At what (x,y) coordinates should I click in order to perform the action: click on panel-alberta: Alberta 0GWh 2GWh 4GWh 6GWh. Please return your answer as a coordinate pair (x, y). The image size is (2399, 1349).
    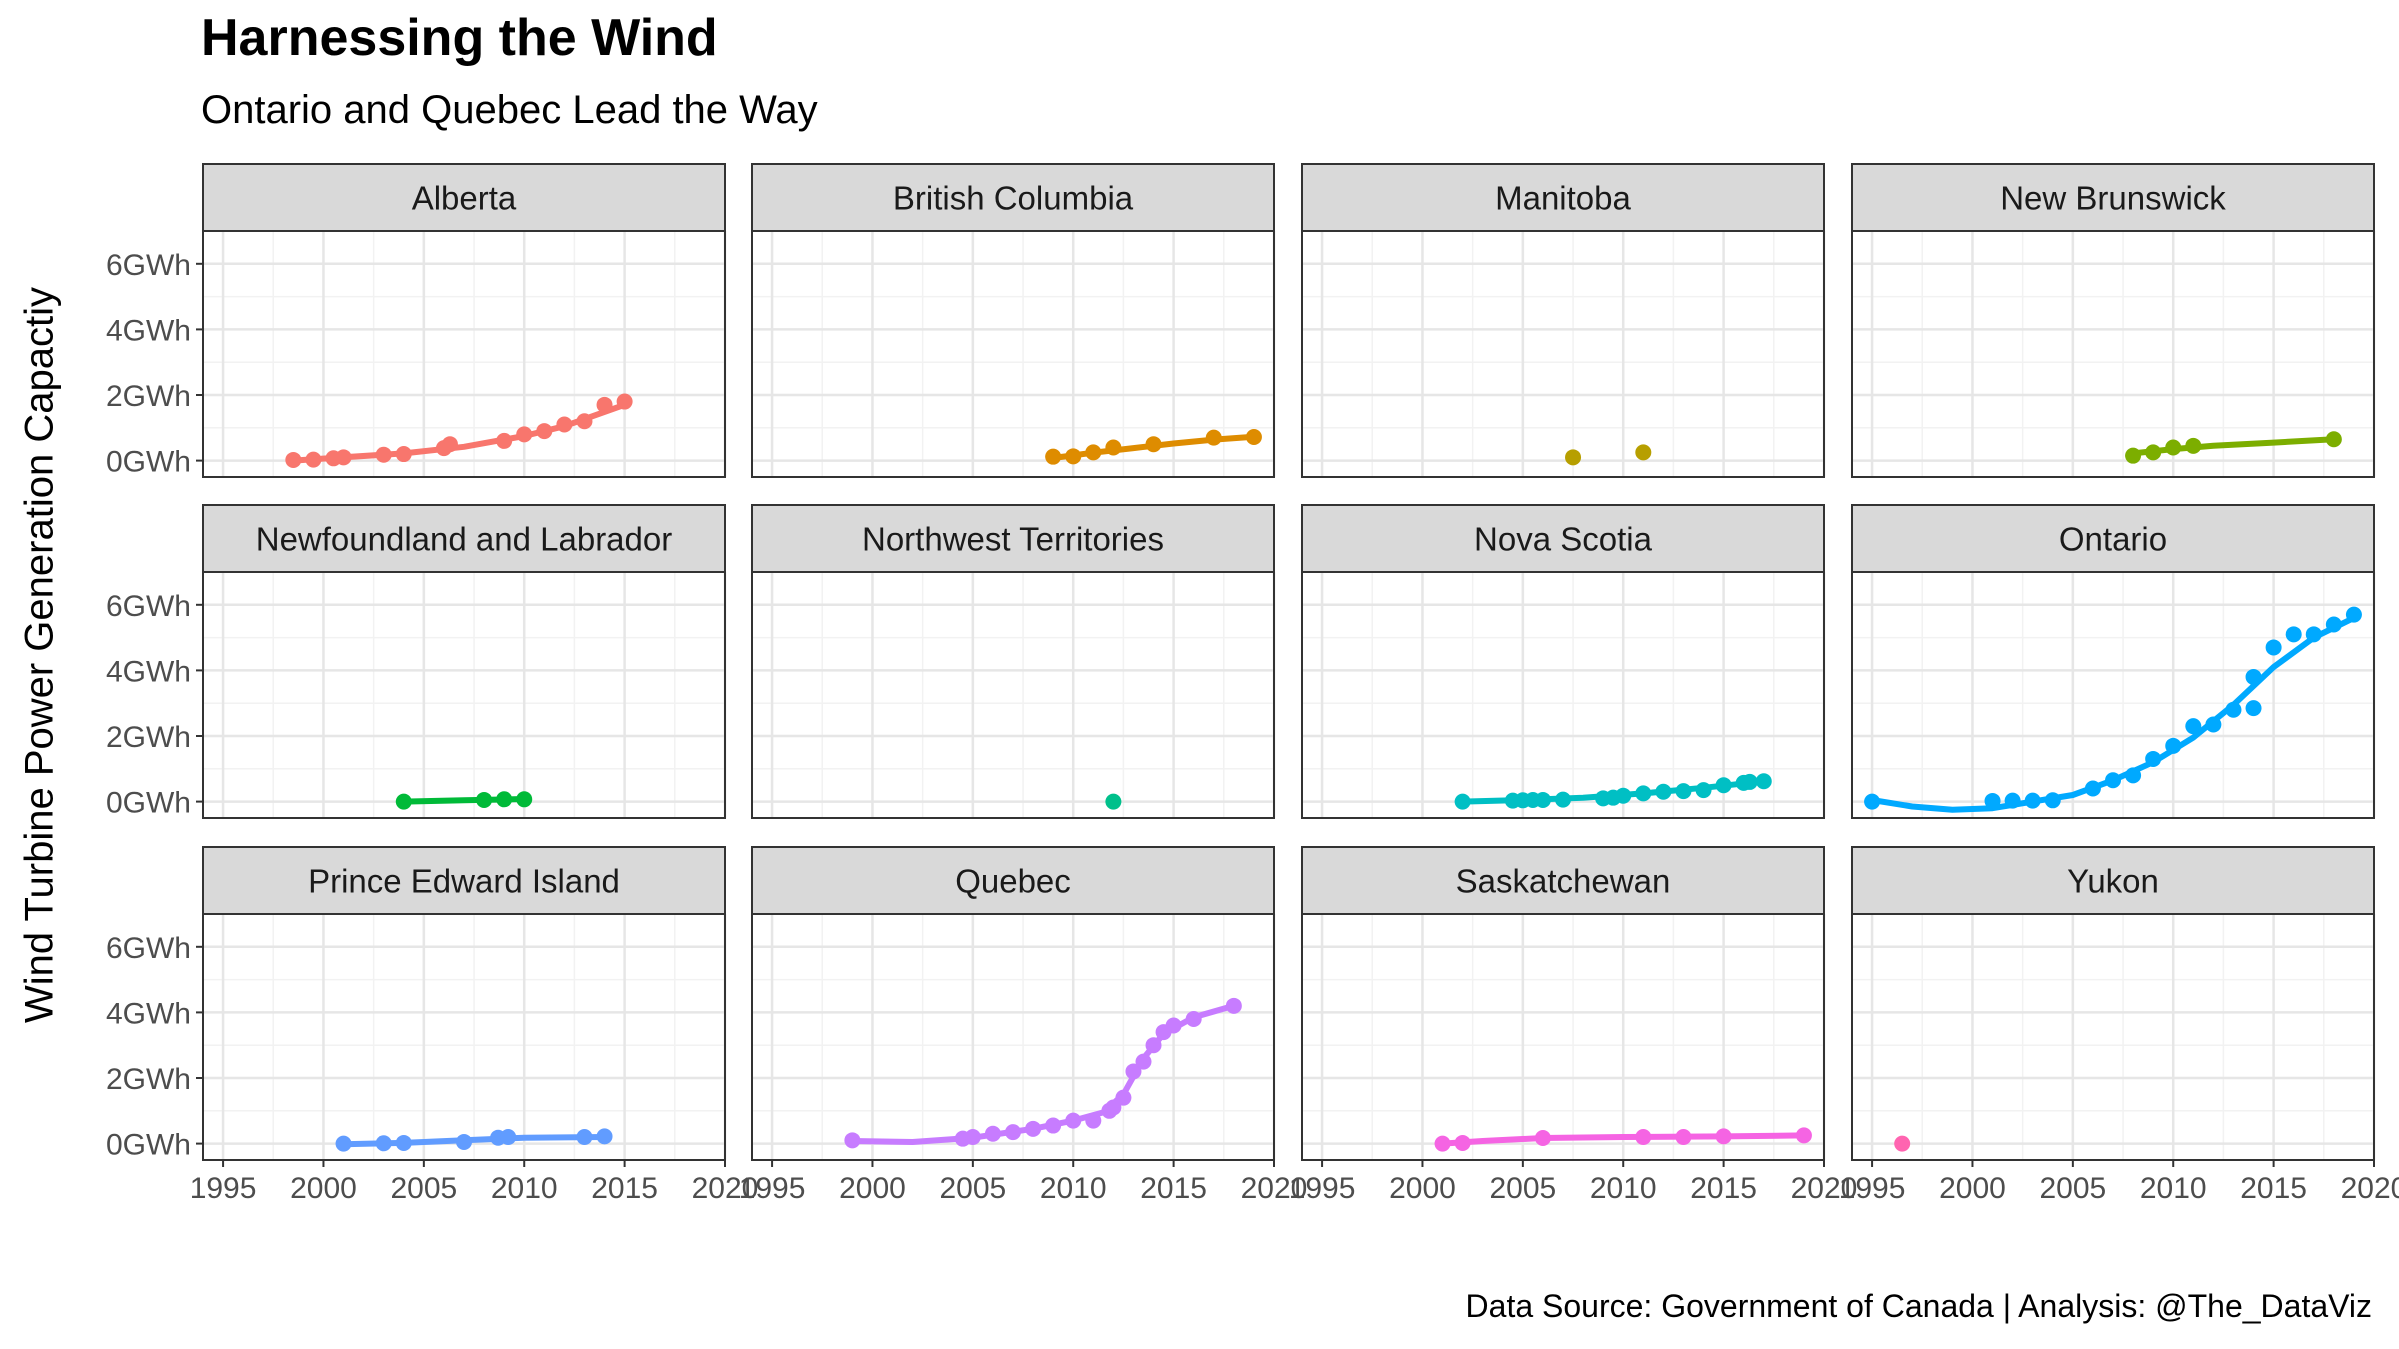
    Looking at the image, I should click on (416, 321).